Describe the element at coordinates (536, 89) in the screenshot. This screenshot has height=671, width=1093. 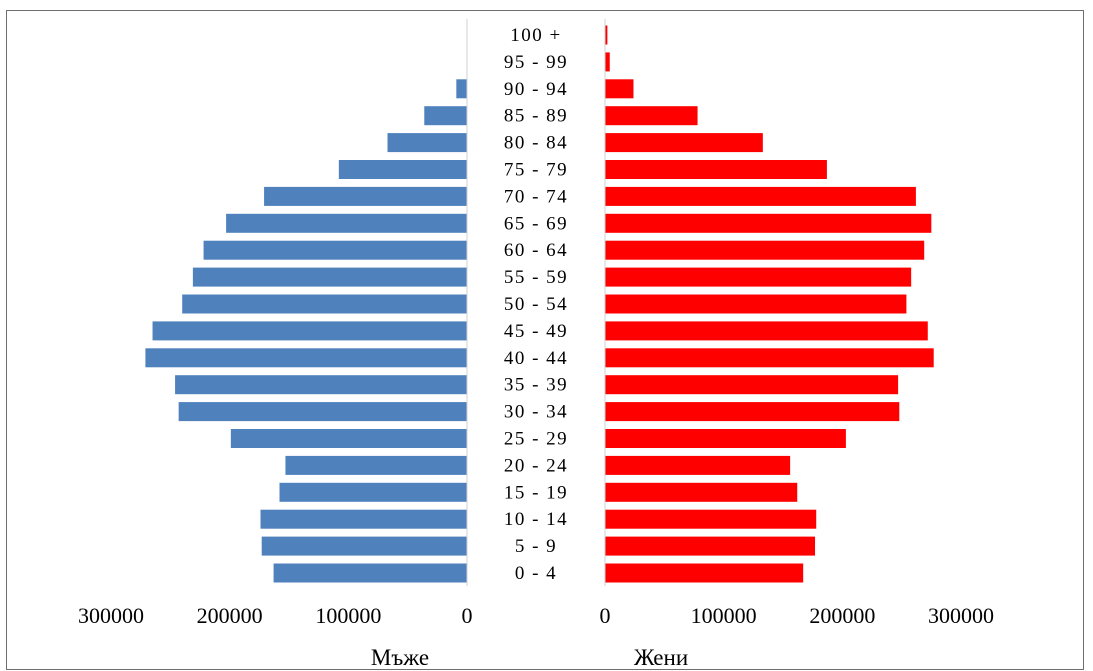
I see `age-label: 90 - 94` at that location.